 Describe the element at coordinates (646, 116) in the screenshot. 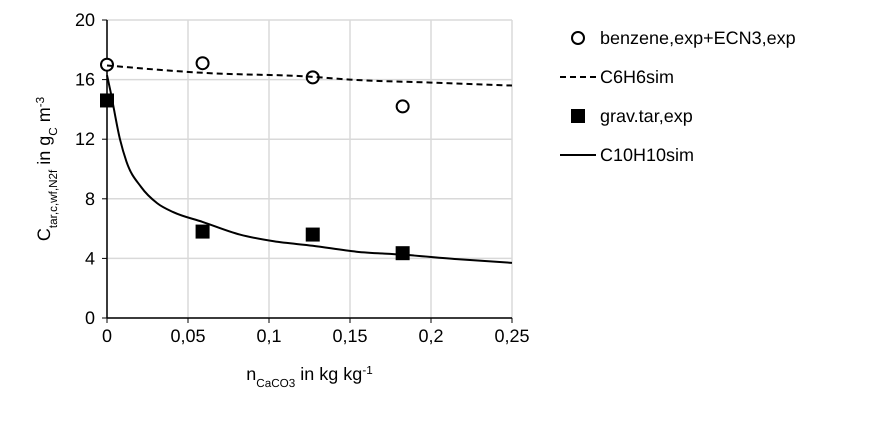

I see `legend-label: grav.tar,exp` at that location.